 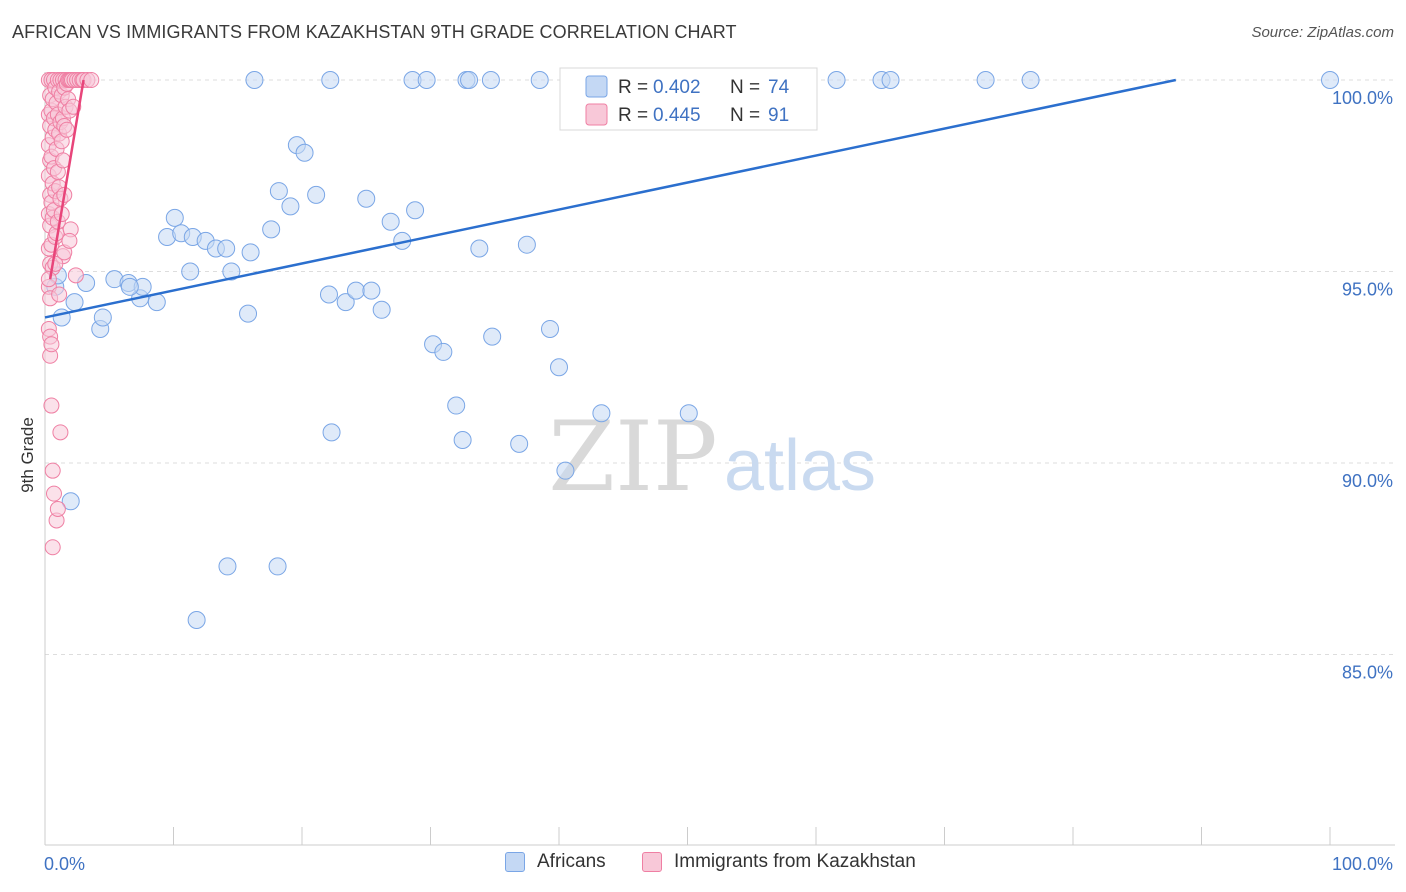 I want to click on legend-stats: R = 0.402 N = 74 R = 0.445 N = 91, so click(x=688, y=99).